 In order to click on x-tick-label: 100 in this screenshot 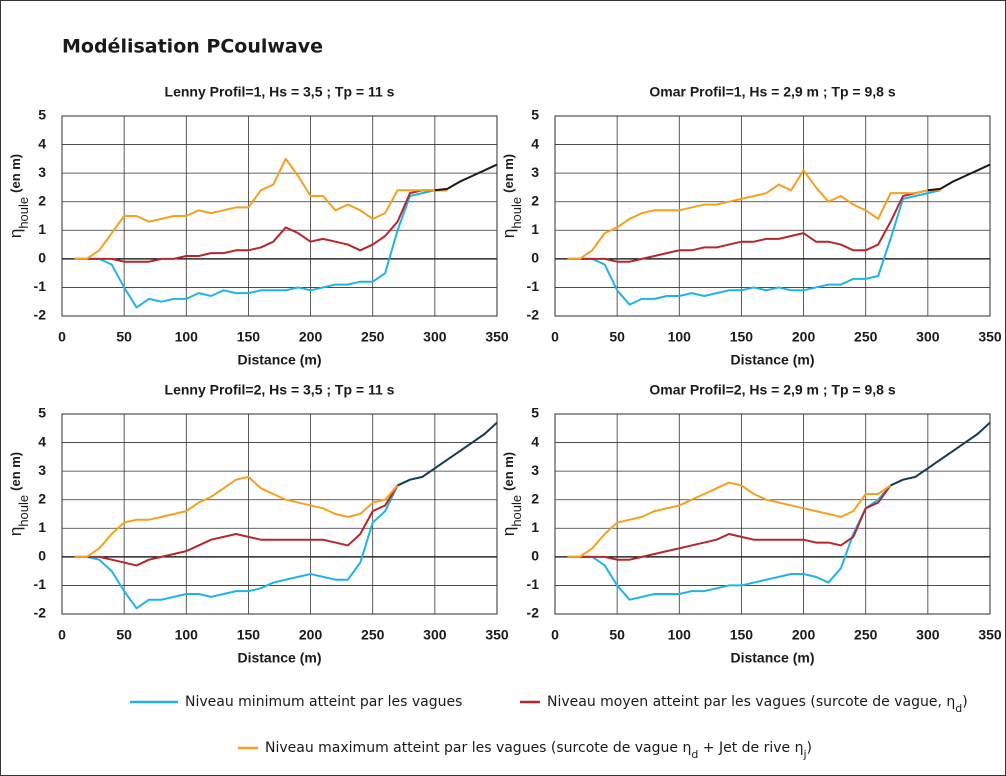, I will do `click(187, 635)`.